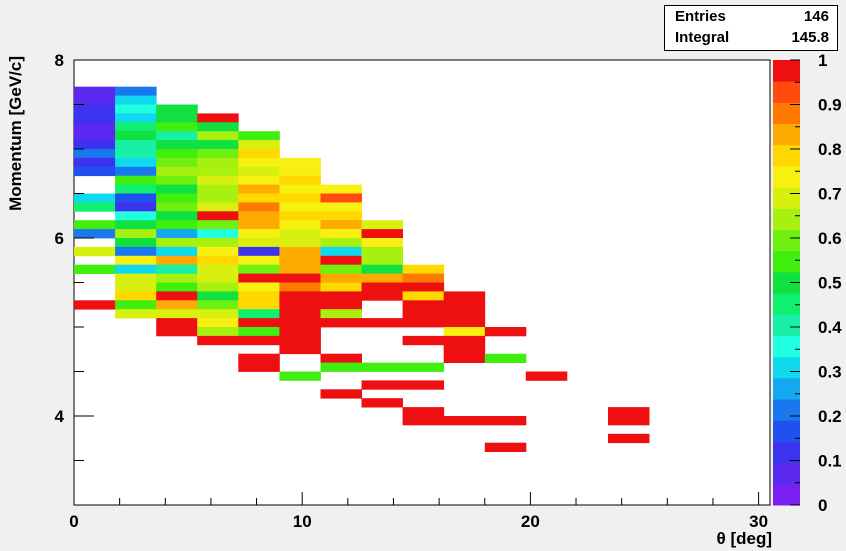 This screenshot has width=846, height=551. I want to click on x-tick-label: 20, so click(530, 521).